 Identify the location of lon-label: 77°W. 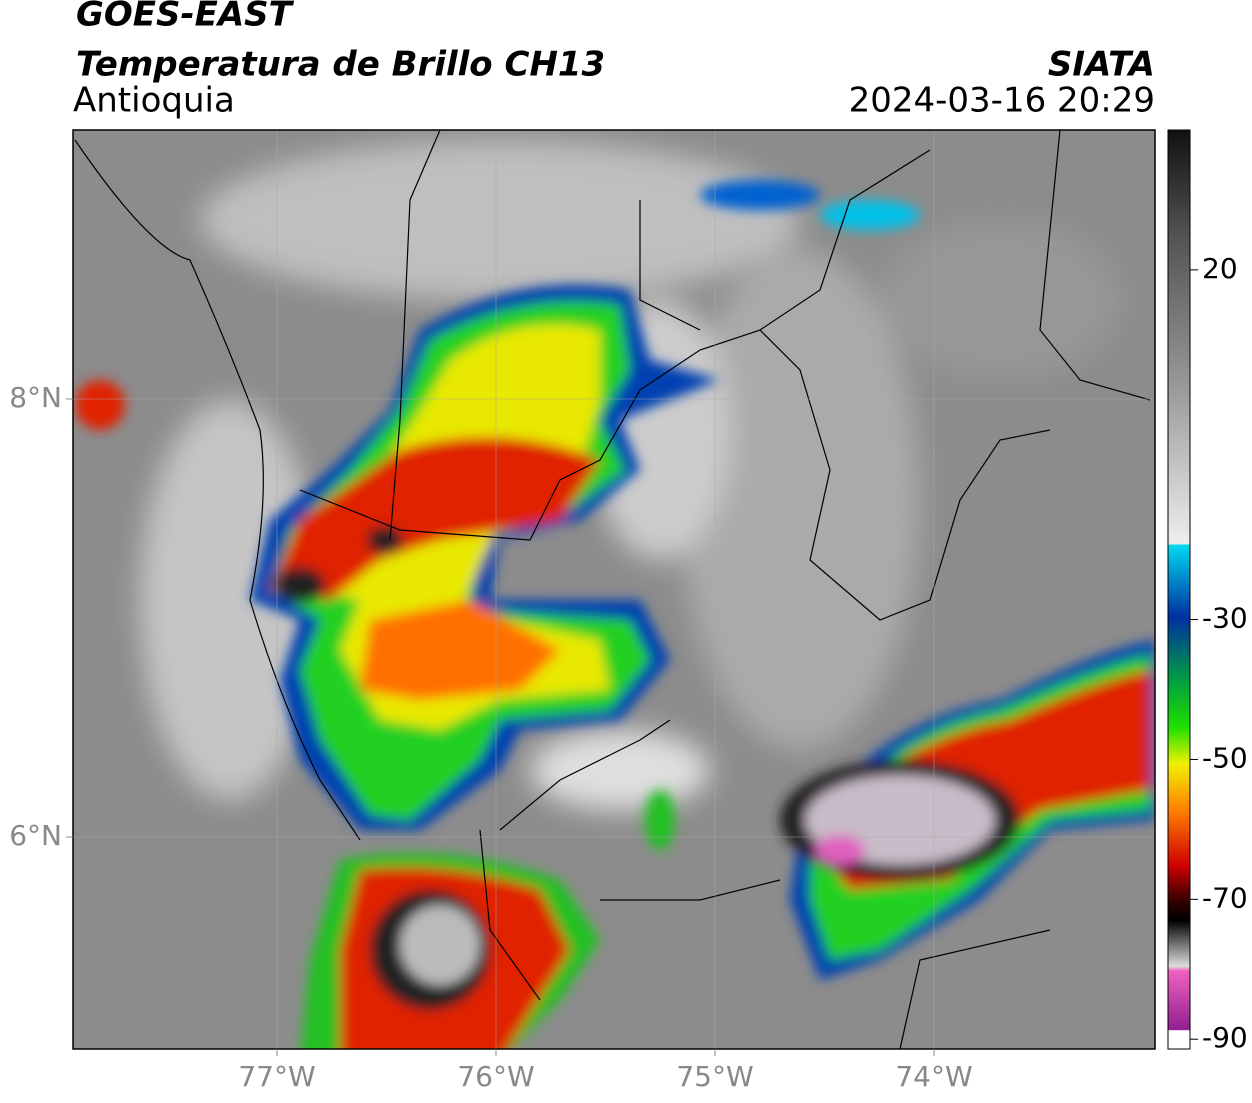
(276, 1076).